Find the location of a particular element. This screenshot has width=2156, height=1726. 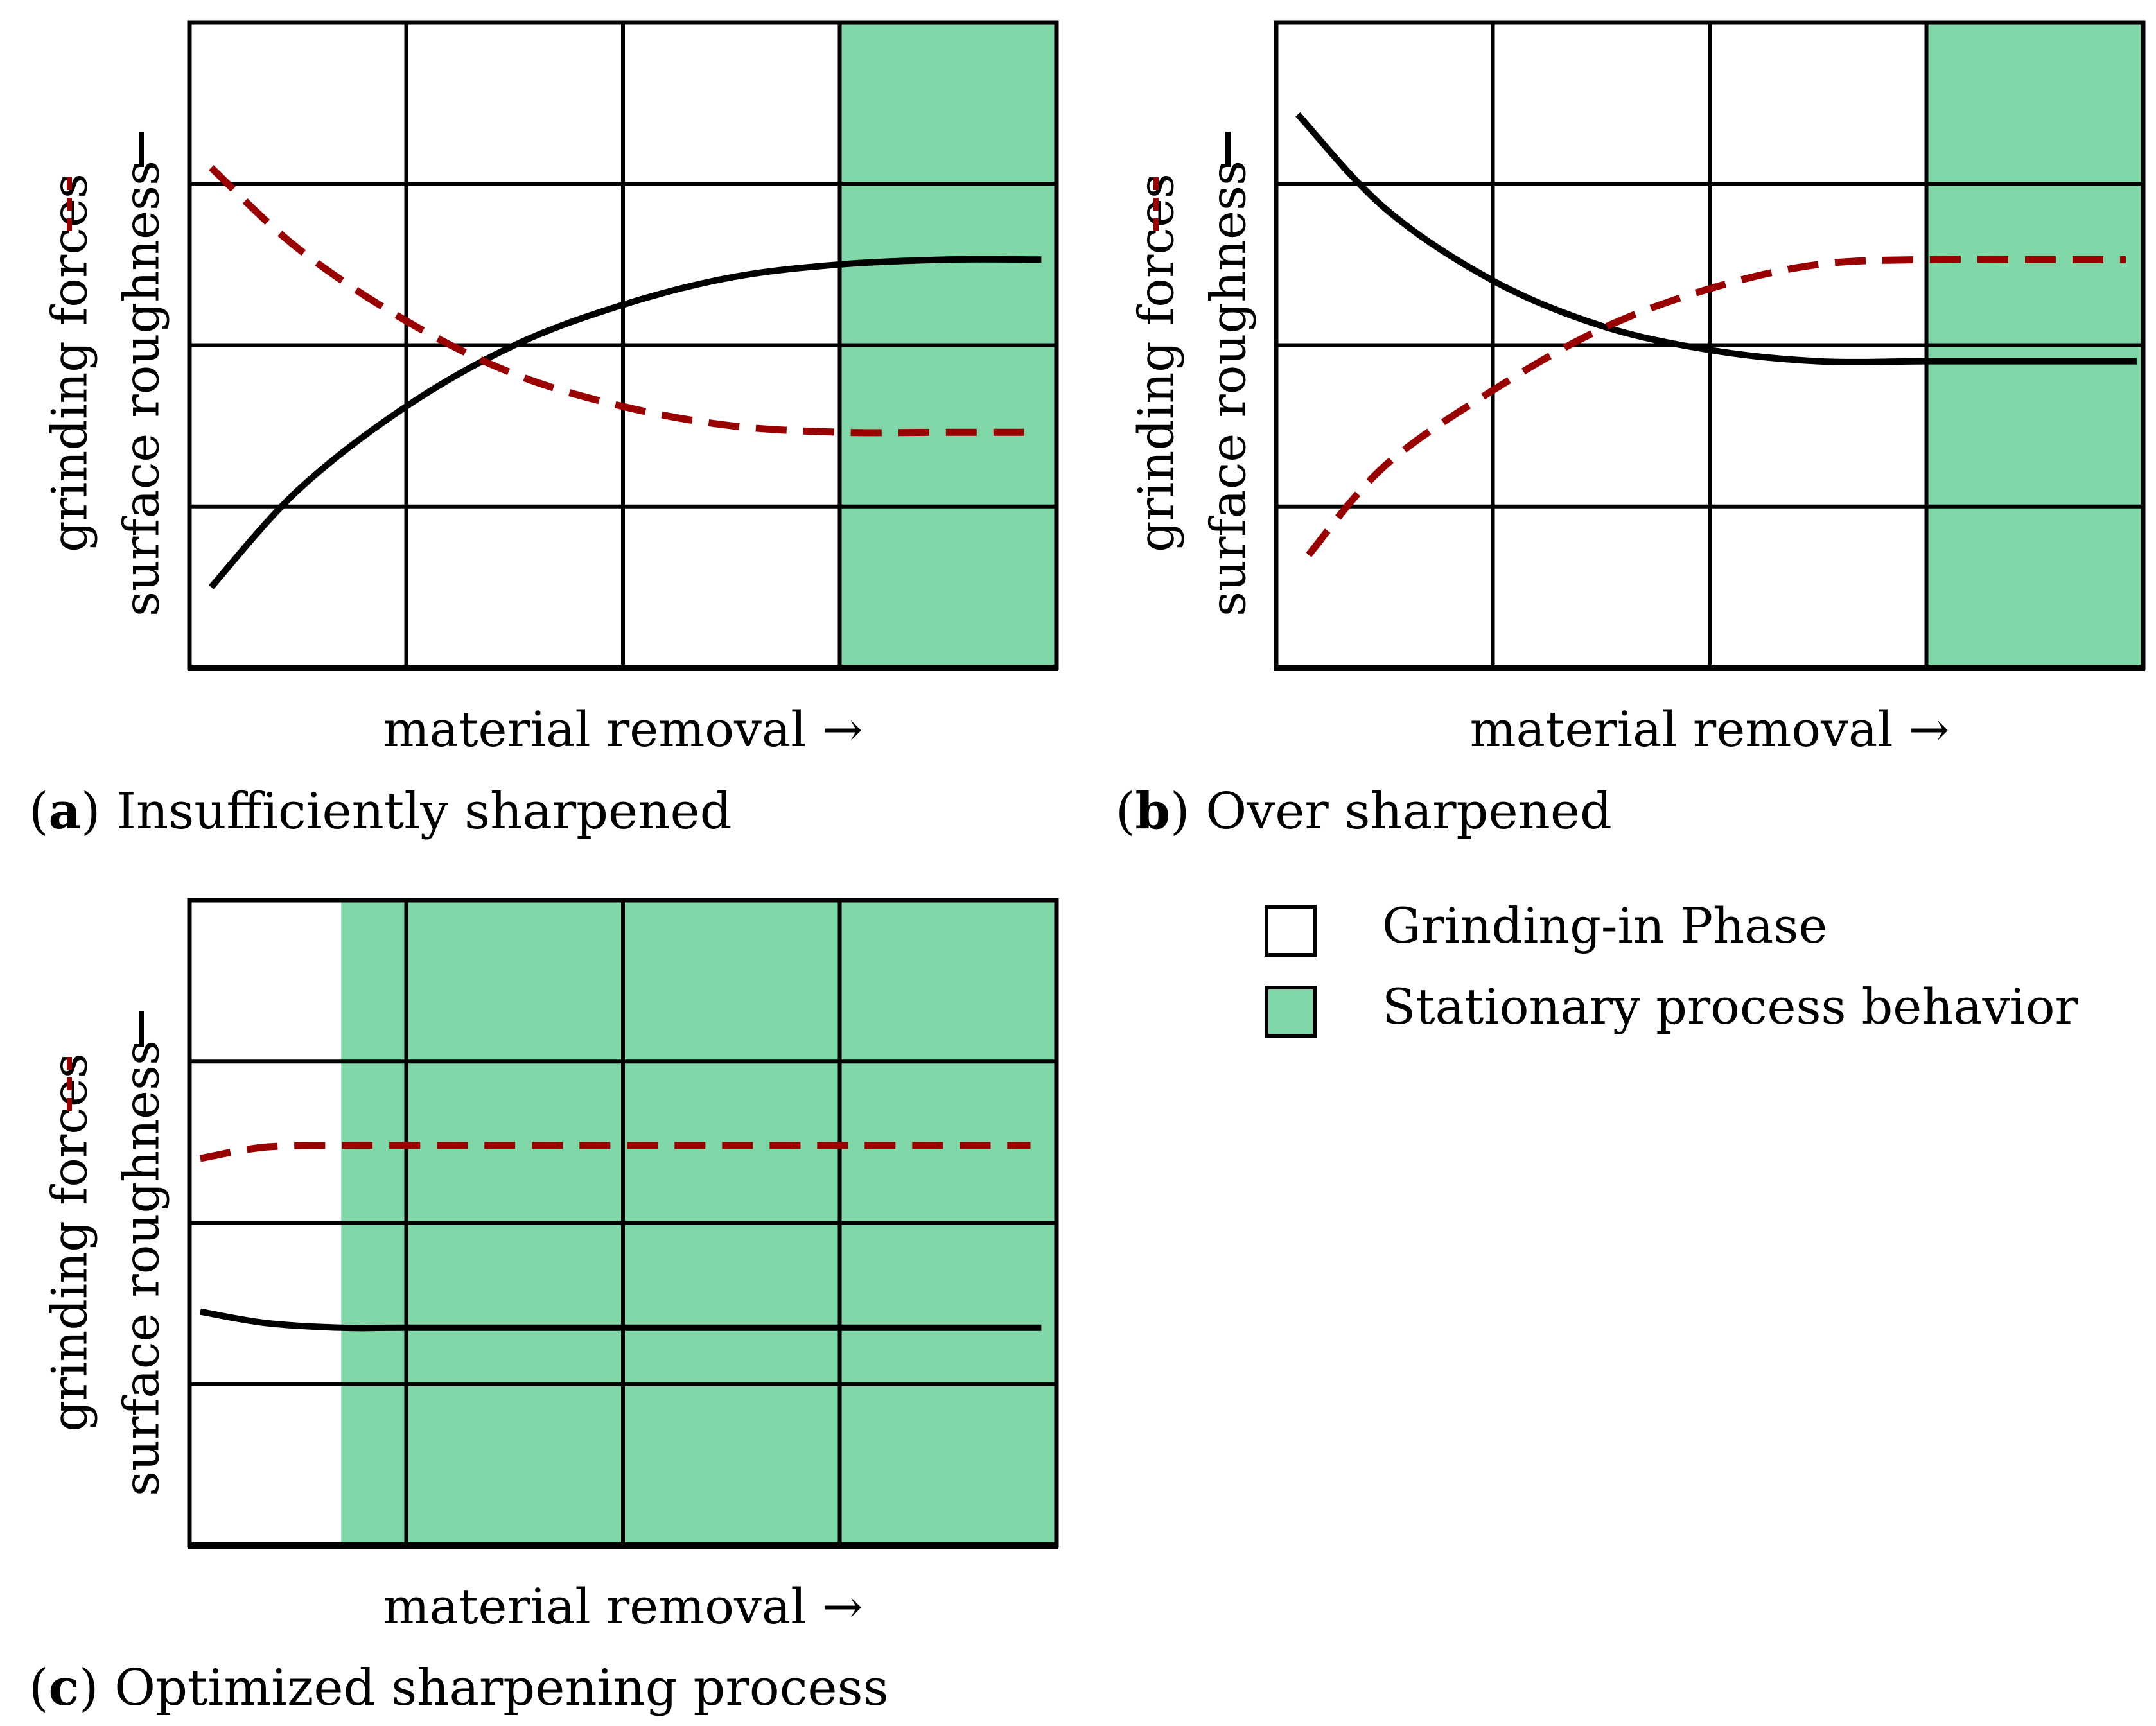

panel-c-forces-line is located at coordinates (615, 1152).